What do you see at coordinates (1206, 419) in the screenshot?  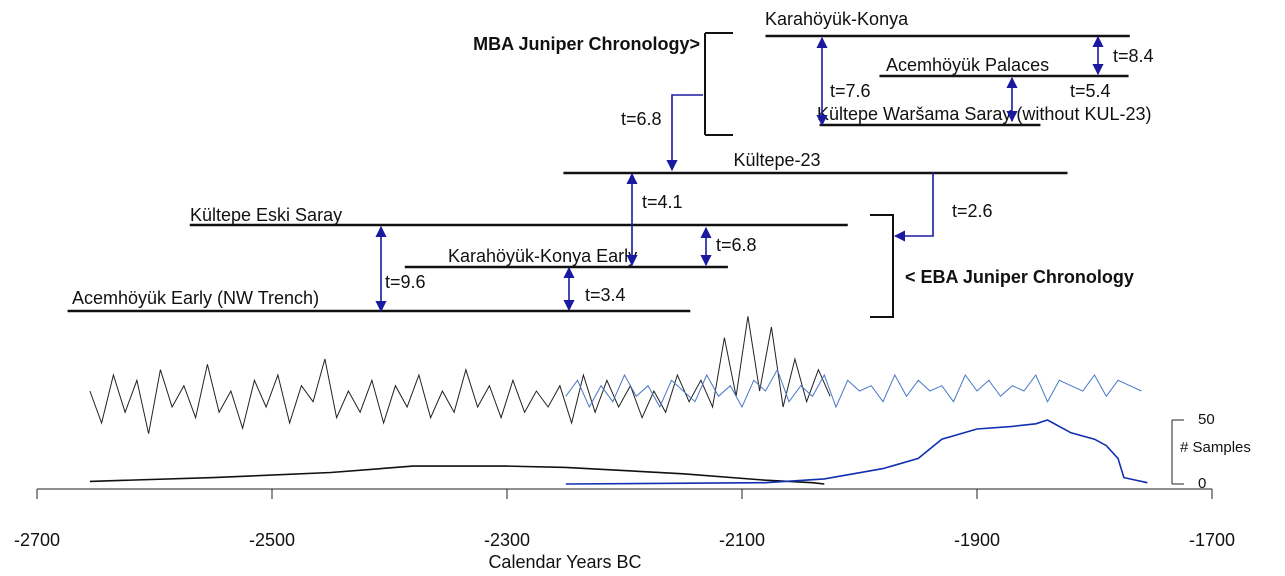 I see `y2-tick-label: 50` at bounding box center [1206, 419].